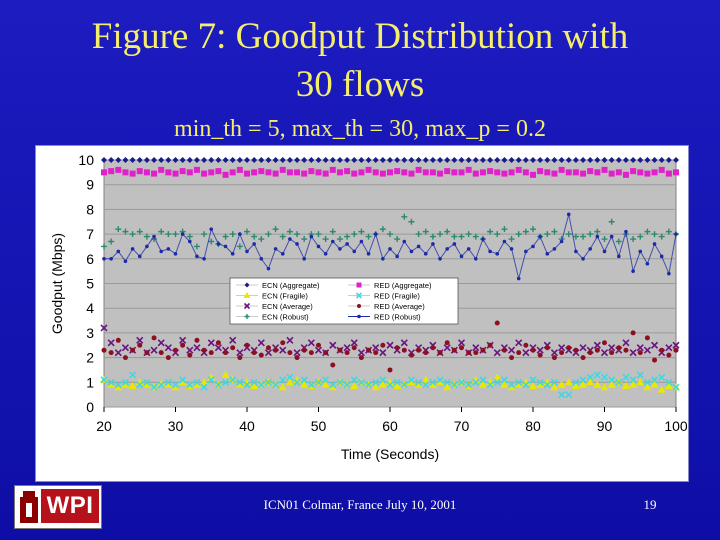  I want to click on series-red-average, so click(390, 346).